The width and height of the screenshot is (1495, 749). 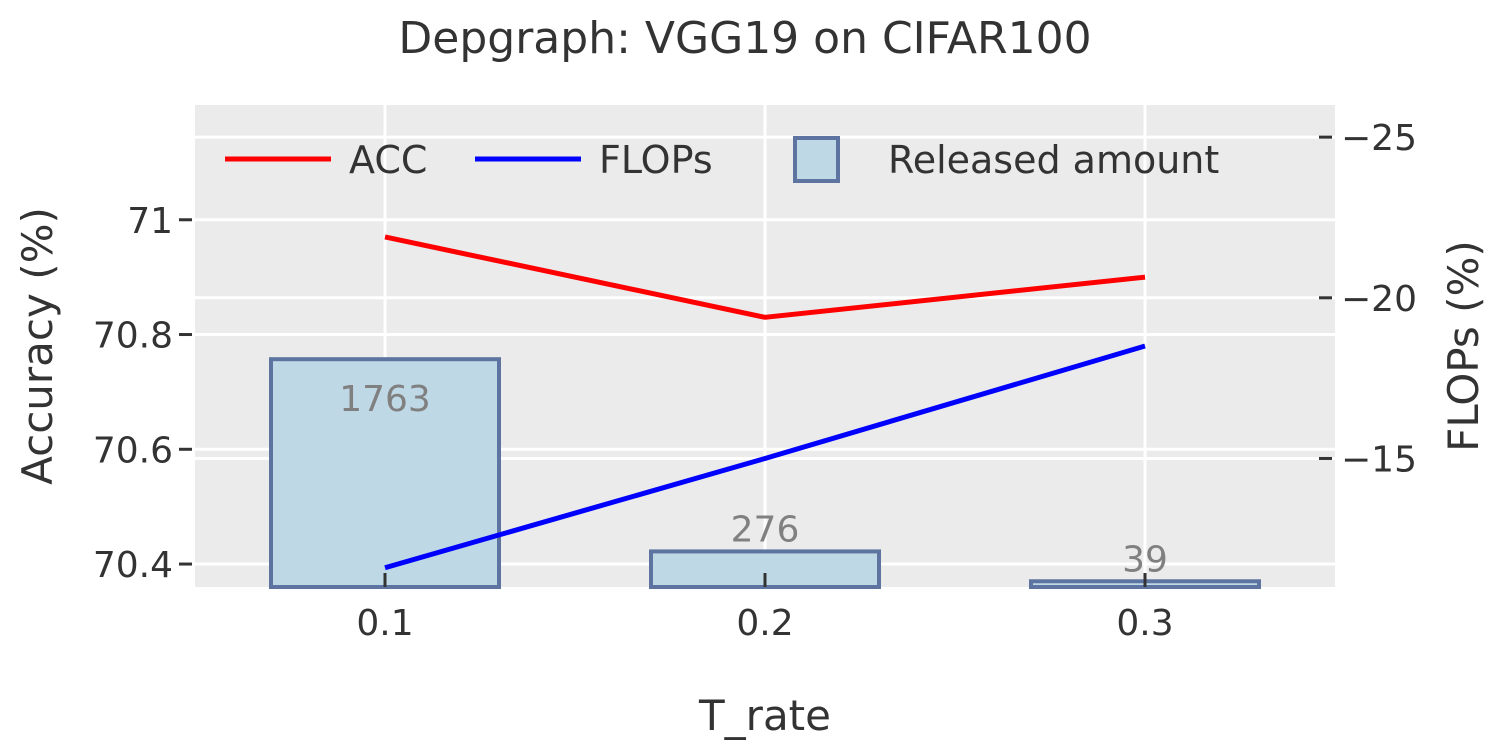 I want to click on x-axis-label: T_rate, so click(x=764, y=715).